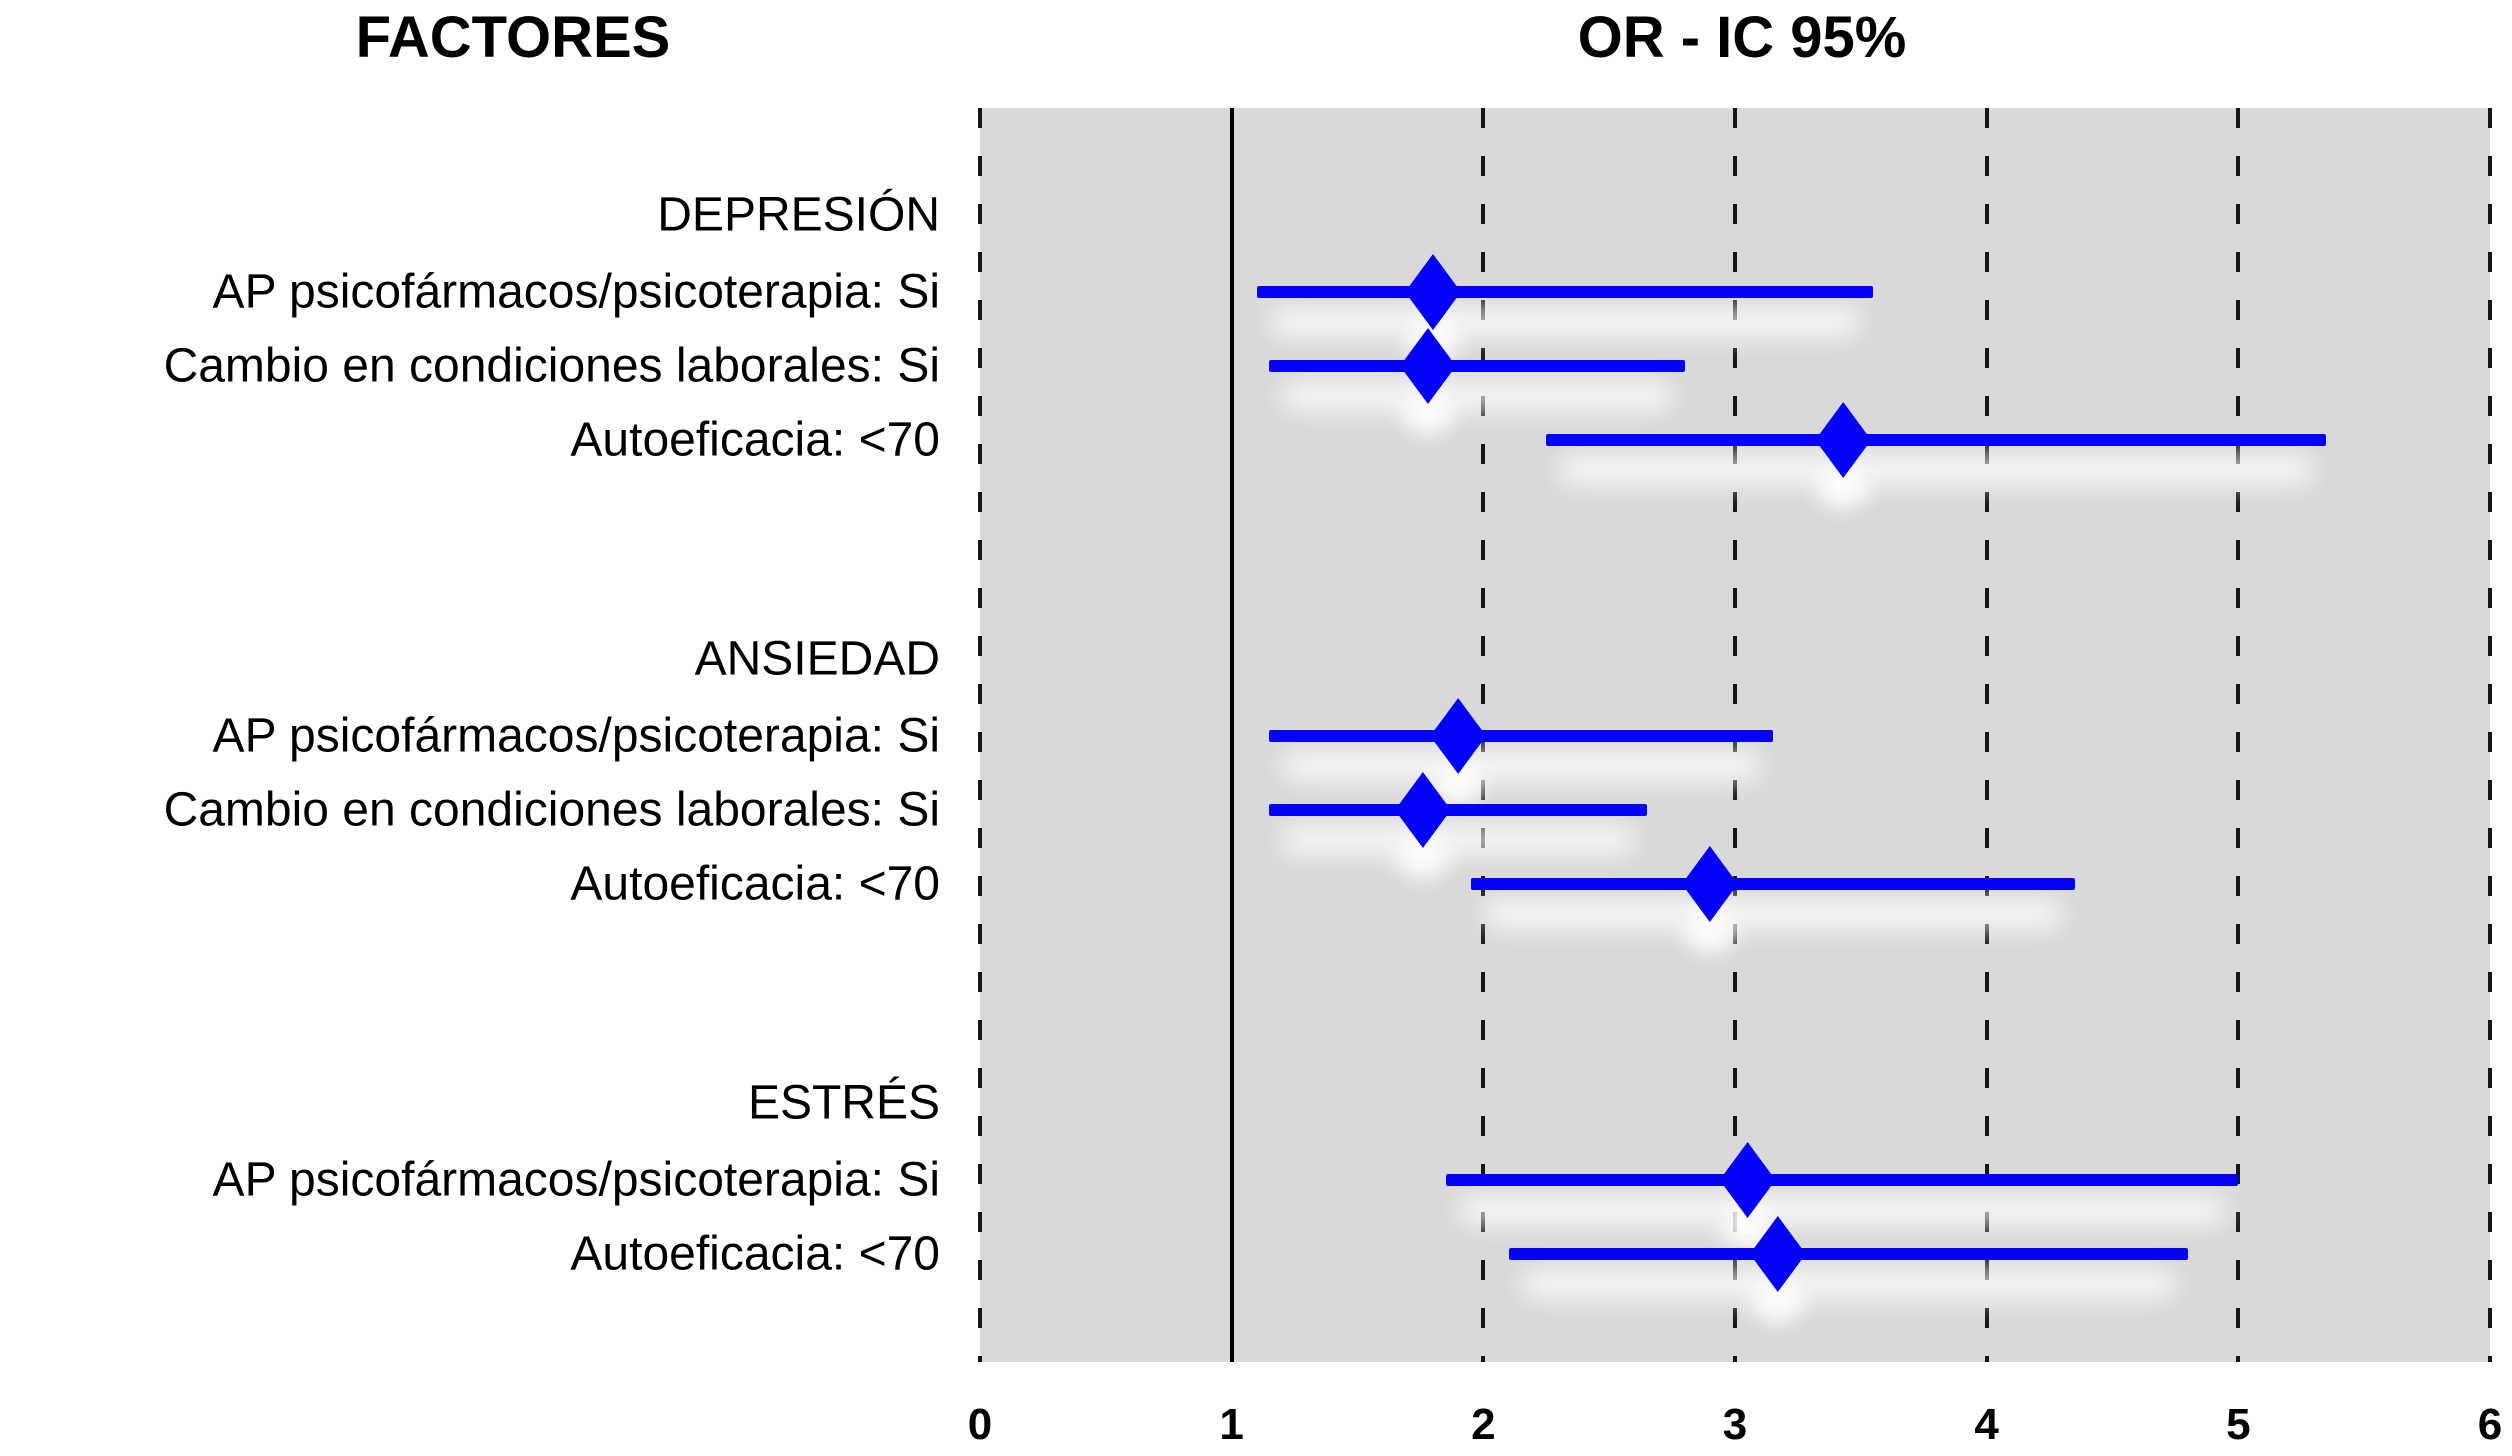  I want to click on row-label-1-2: Autoeficacia: <70, so click(755, 884).